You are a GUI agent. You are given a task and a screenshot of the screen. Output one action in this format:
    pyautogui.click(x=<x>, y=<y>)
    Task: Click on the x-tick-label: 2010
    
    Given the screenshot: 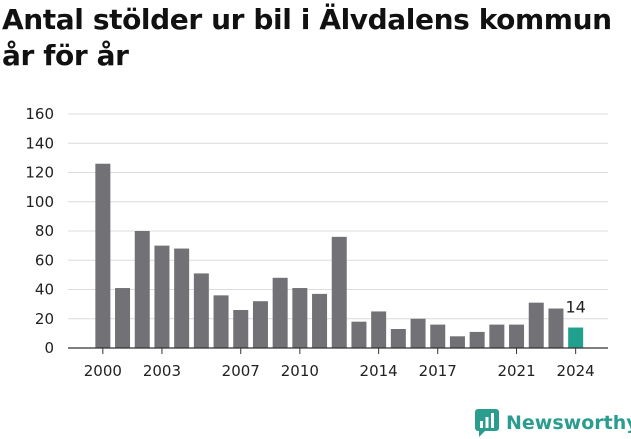 What is the action you would take?
    pyautogui.click(x=300, y=371)
    